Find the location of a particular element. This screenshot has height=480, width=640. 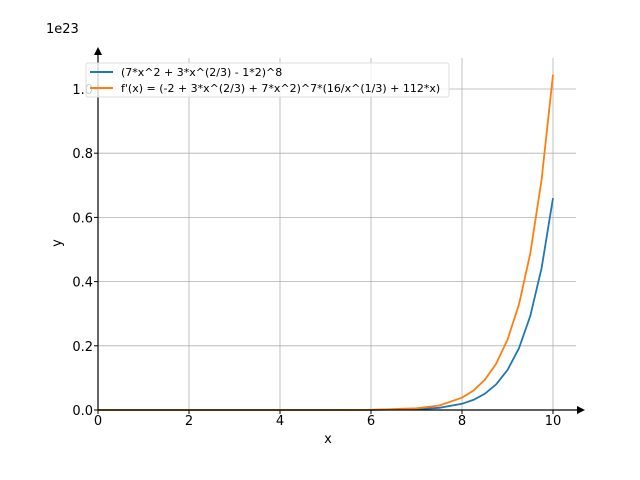

legend-label-0: (7*x^2 + 3*x^(2/3) - 1*2)^8 is located at coordinates (201, 72).